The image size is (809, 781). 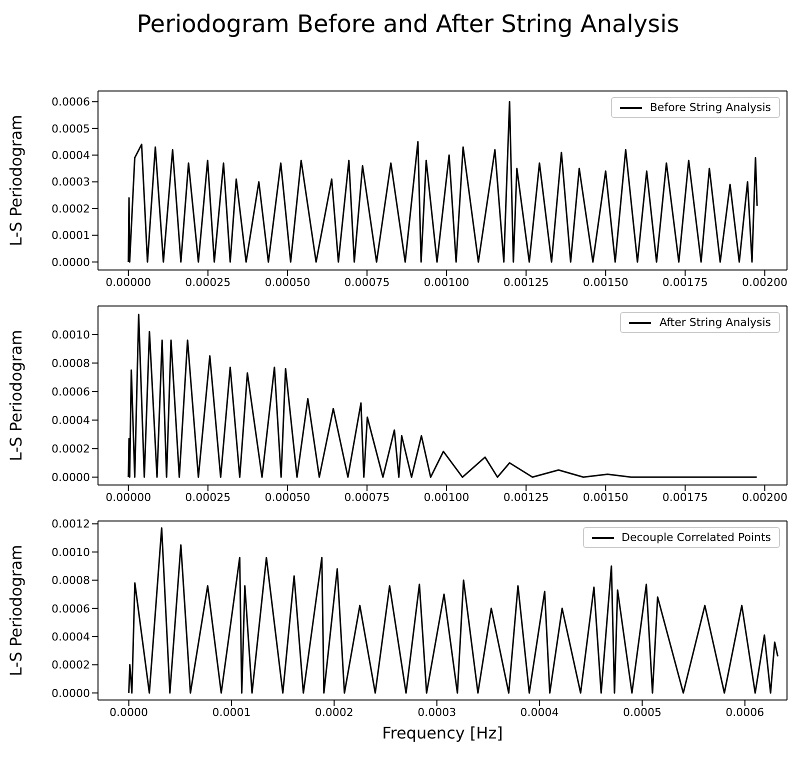 What do you see at coordinates (71, 524) in the screenshot?
I see `y-tick-label: 0.0012` at bounding box center [71, 524].